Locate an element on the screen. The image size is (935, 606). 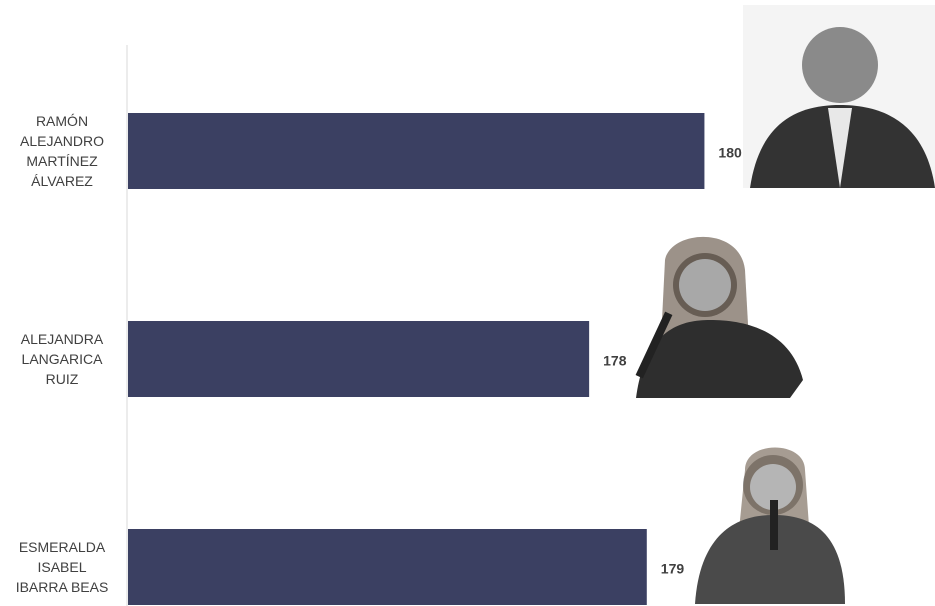
value-label: 179 is located at coordinates (673, 569).